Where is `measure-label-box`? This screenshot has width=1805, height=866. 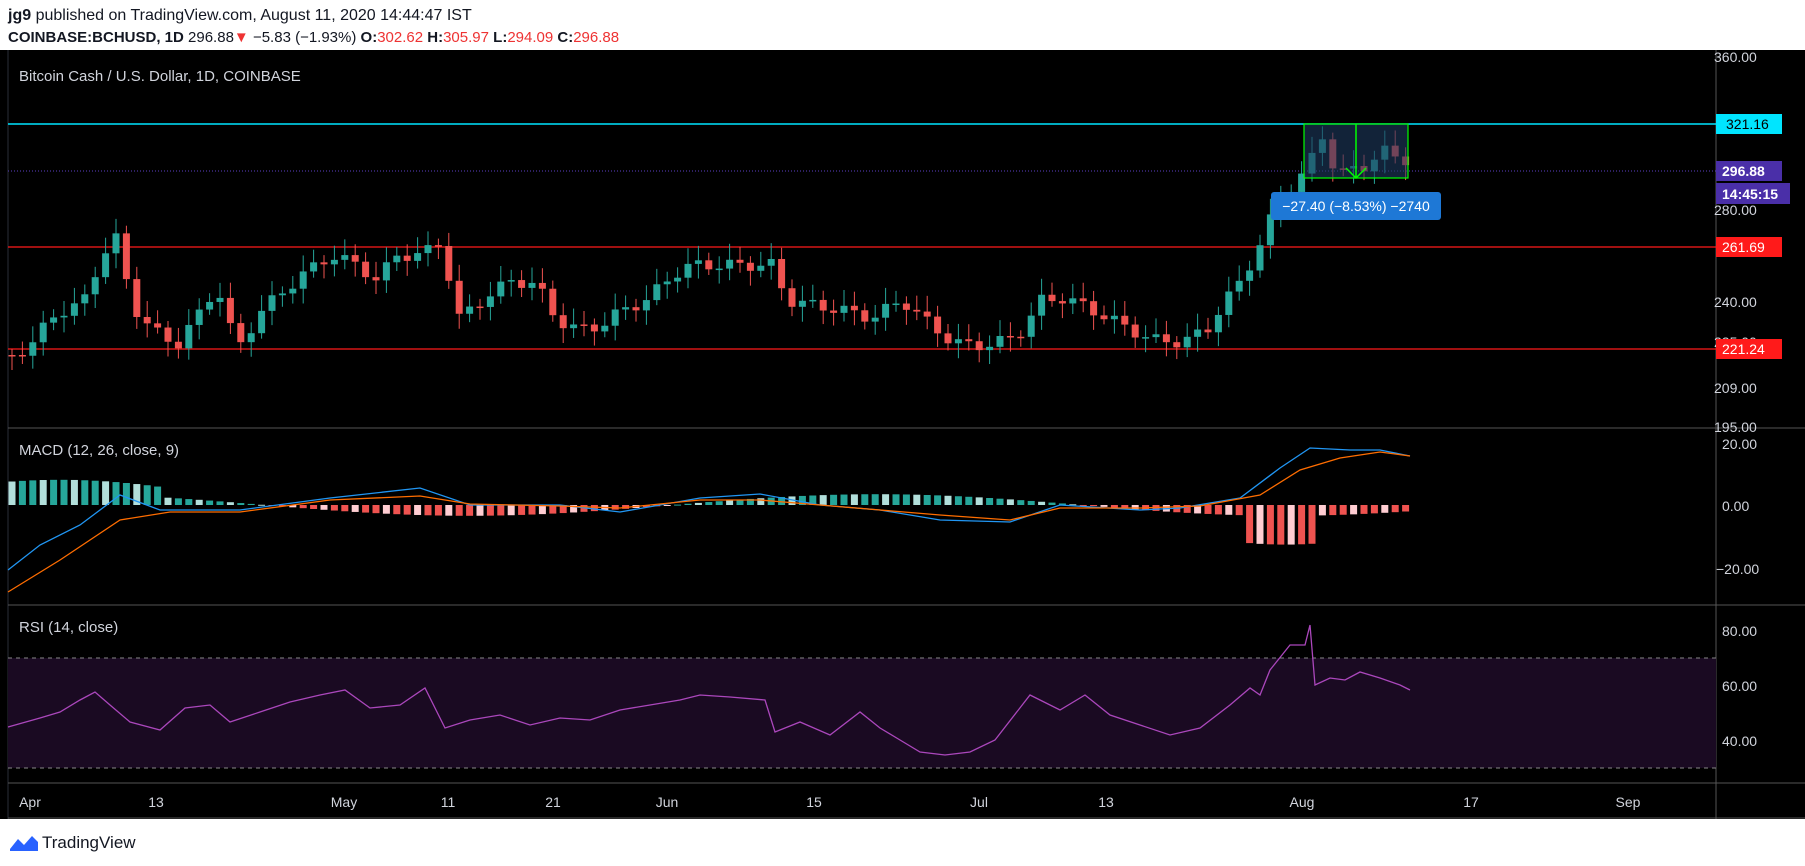
measure-label-box is located at coordinates (1356, 206).